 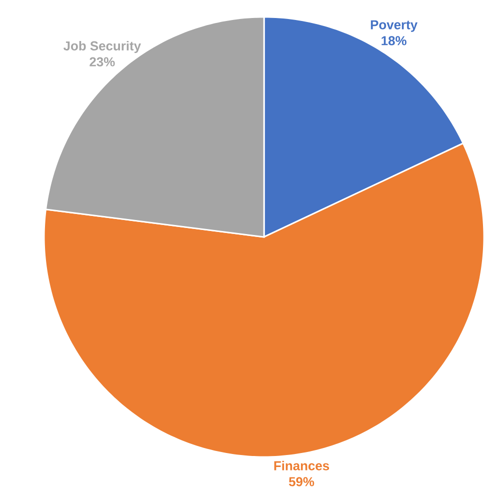 What do you see at coordinates (302, 465) in the screenshot?
I see `slice-label: Finances` at bounding box center [302, 465].